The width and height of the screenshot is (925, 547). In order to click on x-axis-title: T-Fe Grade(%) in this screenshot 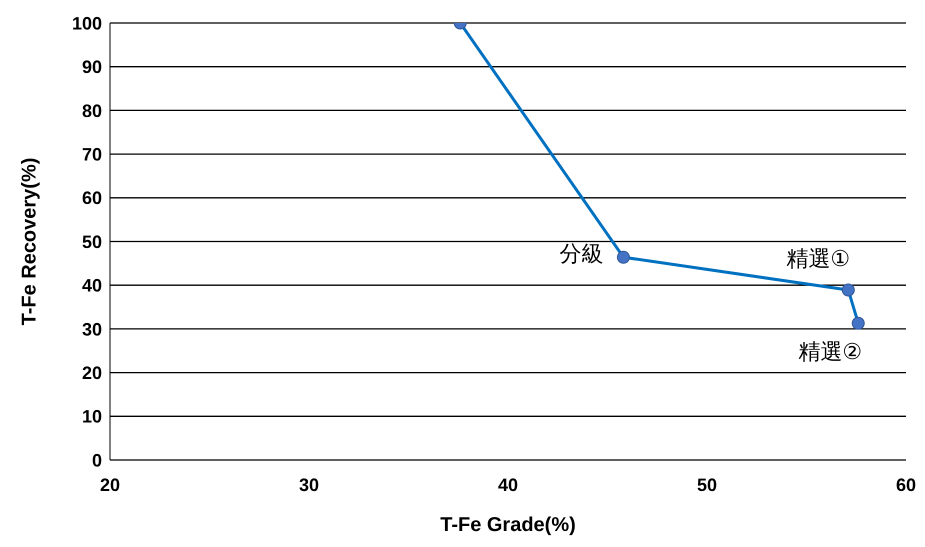, I will do `click(508, 525)`.